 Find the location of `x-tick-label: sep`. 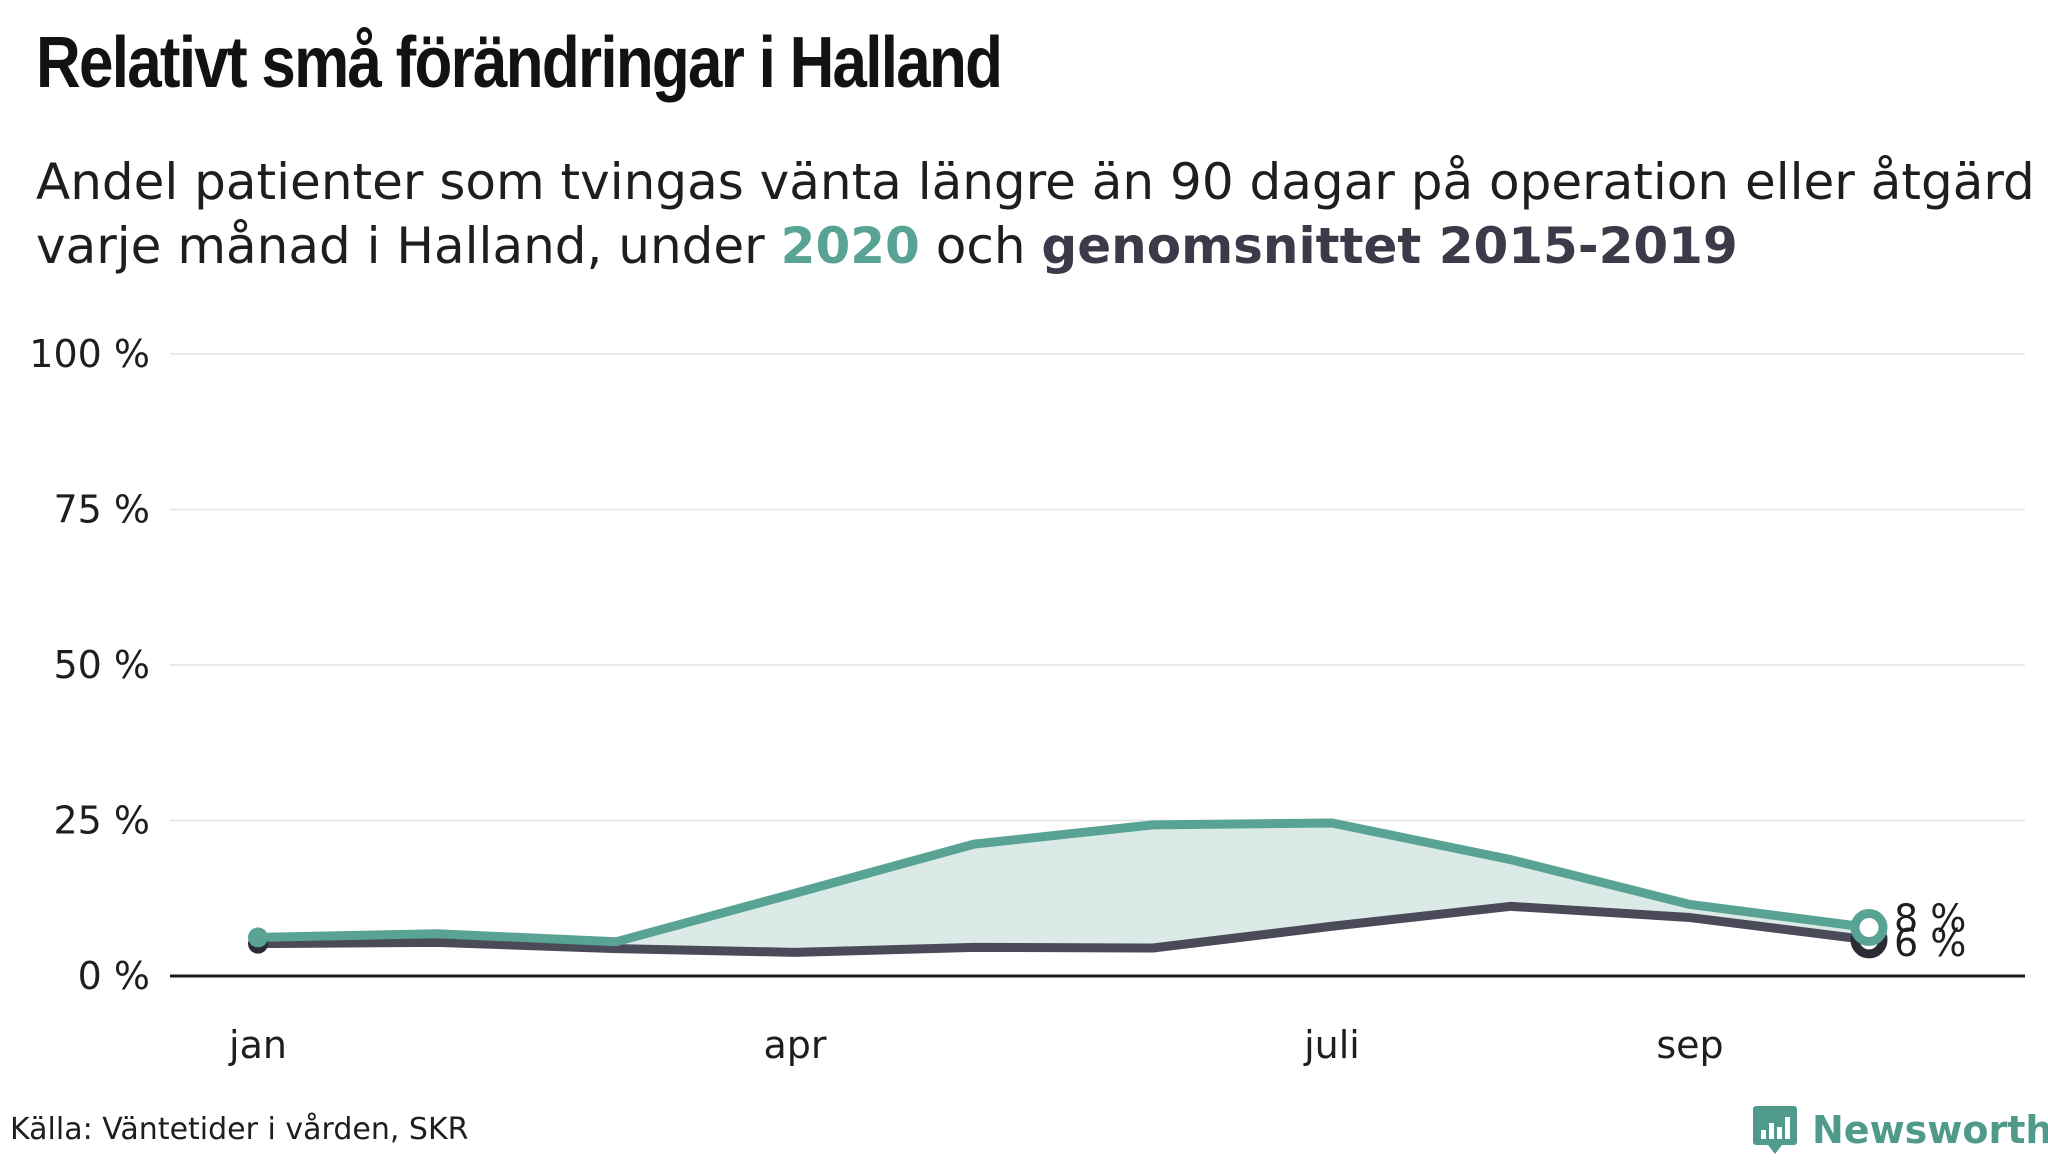

x-tick-label: sep is located at coordinates (1689, 1045).